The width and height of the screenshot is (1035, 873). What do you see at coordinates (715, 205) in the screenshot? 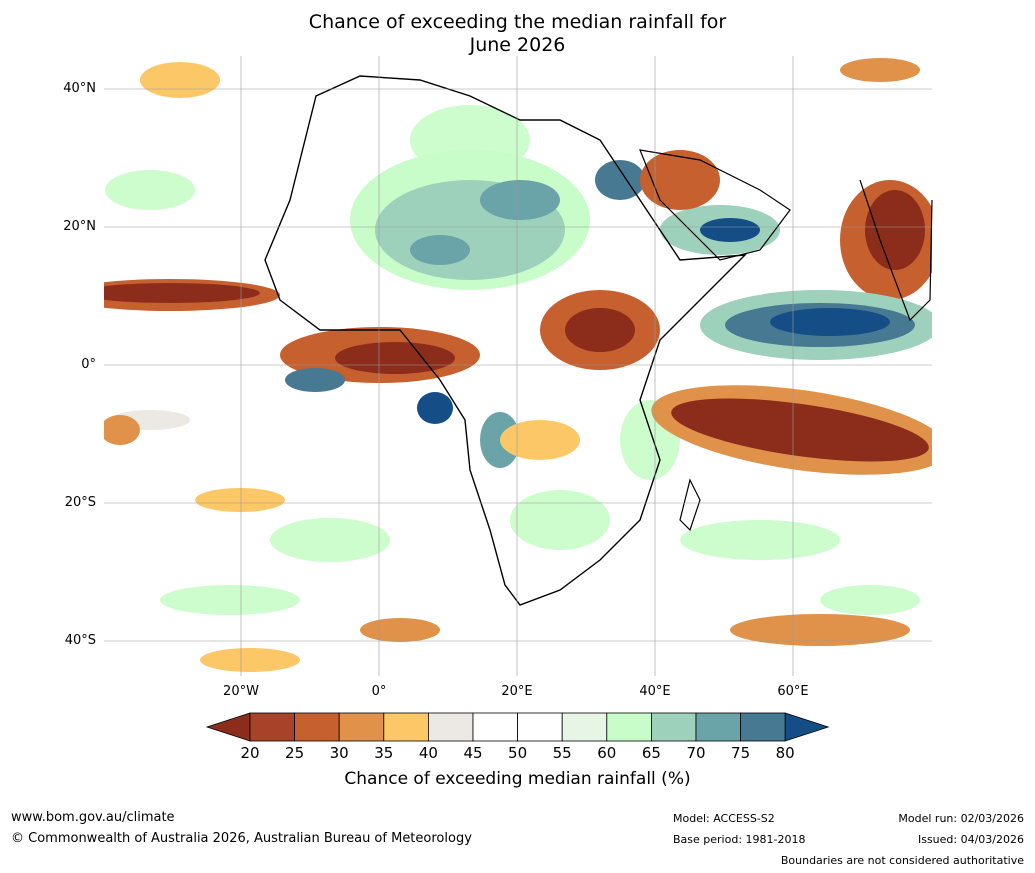
I see `coastline-arabia` at bounding box center [715, 205].